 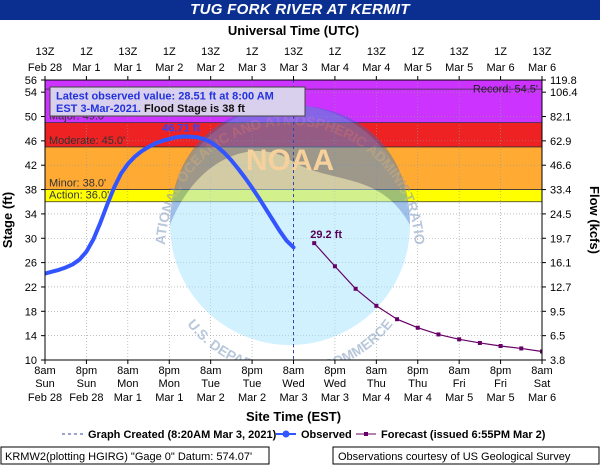 What do you see at coordinates (542, 398) in the screenshot?
I see `bottom-tick-label-date: Mar 6` at bounding box center [542, 398].